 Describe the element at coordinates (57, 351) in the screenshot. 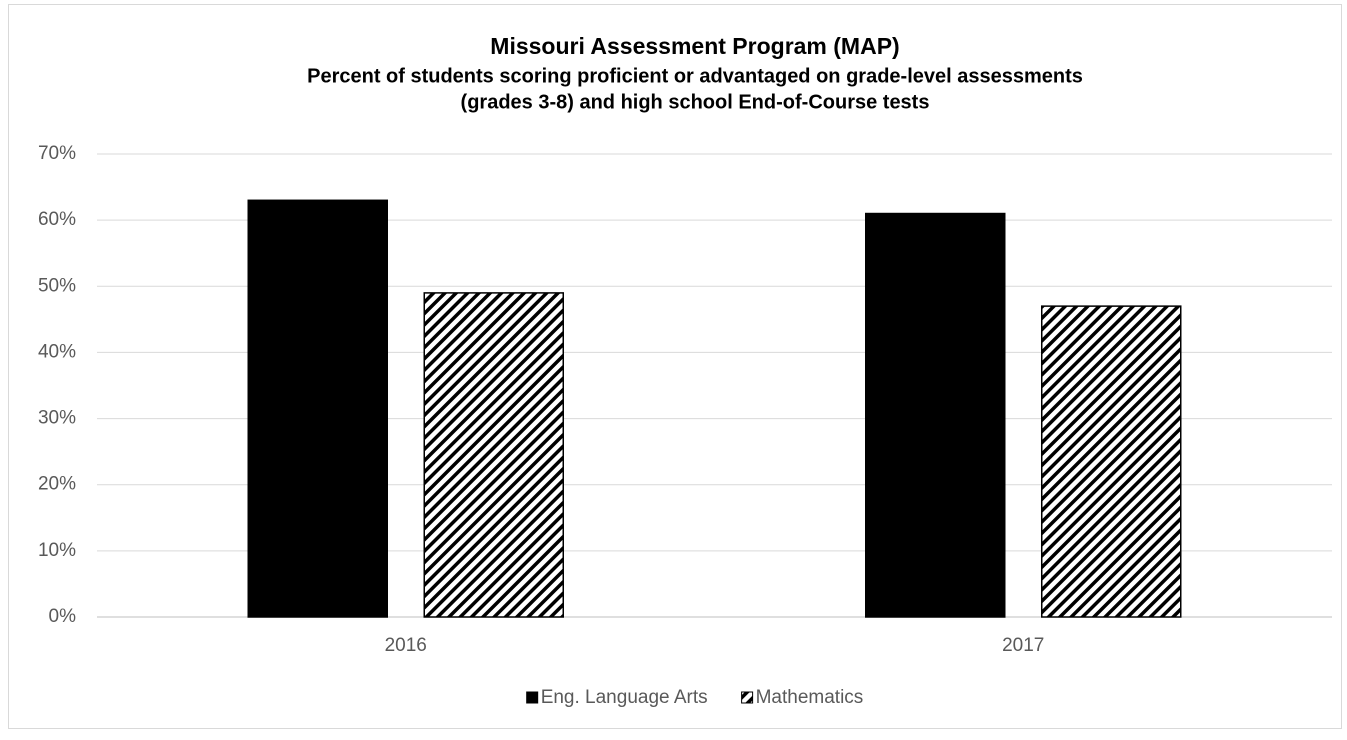

I see `y-tick-label: 40%` at that location.